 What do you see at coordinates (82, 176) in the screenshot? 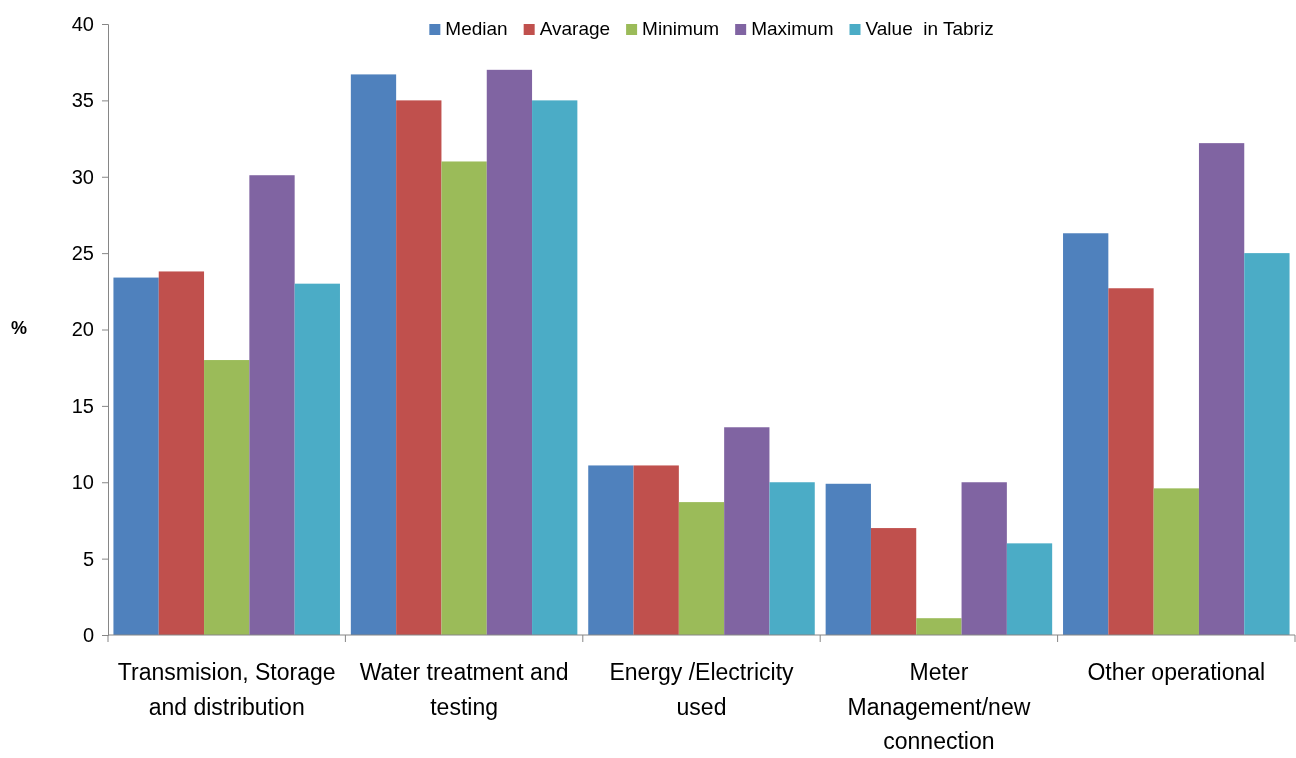
I see `y-tick-label: 30` at bounding box center [82, 176].